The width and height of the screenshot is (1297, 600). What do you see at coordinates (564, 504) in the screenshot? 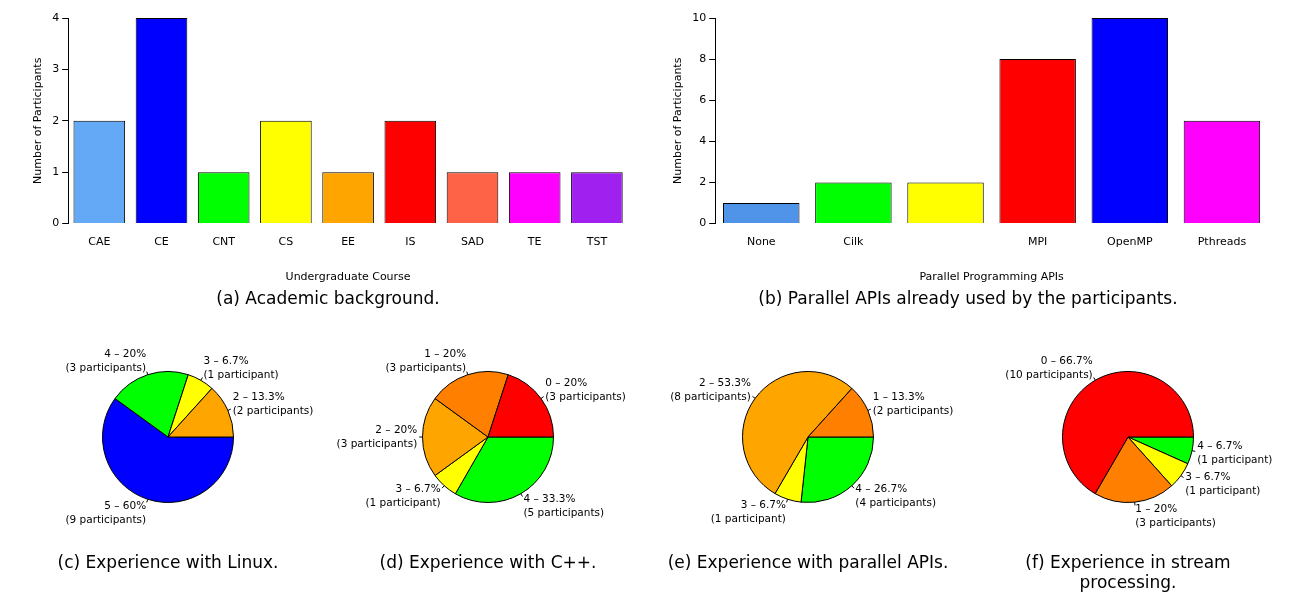
I see `slice-label: 4 – 33.3% (5 participants)` at bounding box center [564, 504].